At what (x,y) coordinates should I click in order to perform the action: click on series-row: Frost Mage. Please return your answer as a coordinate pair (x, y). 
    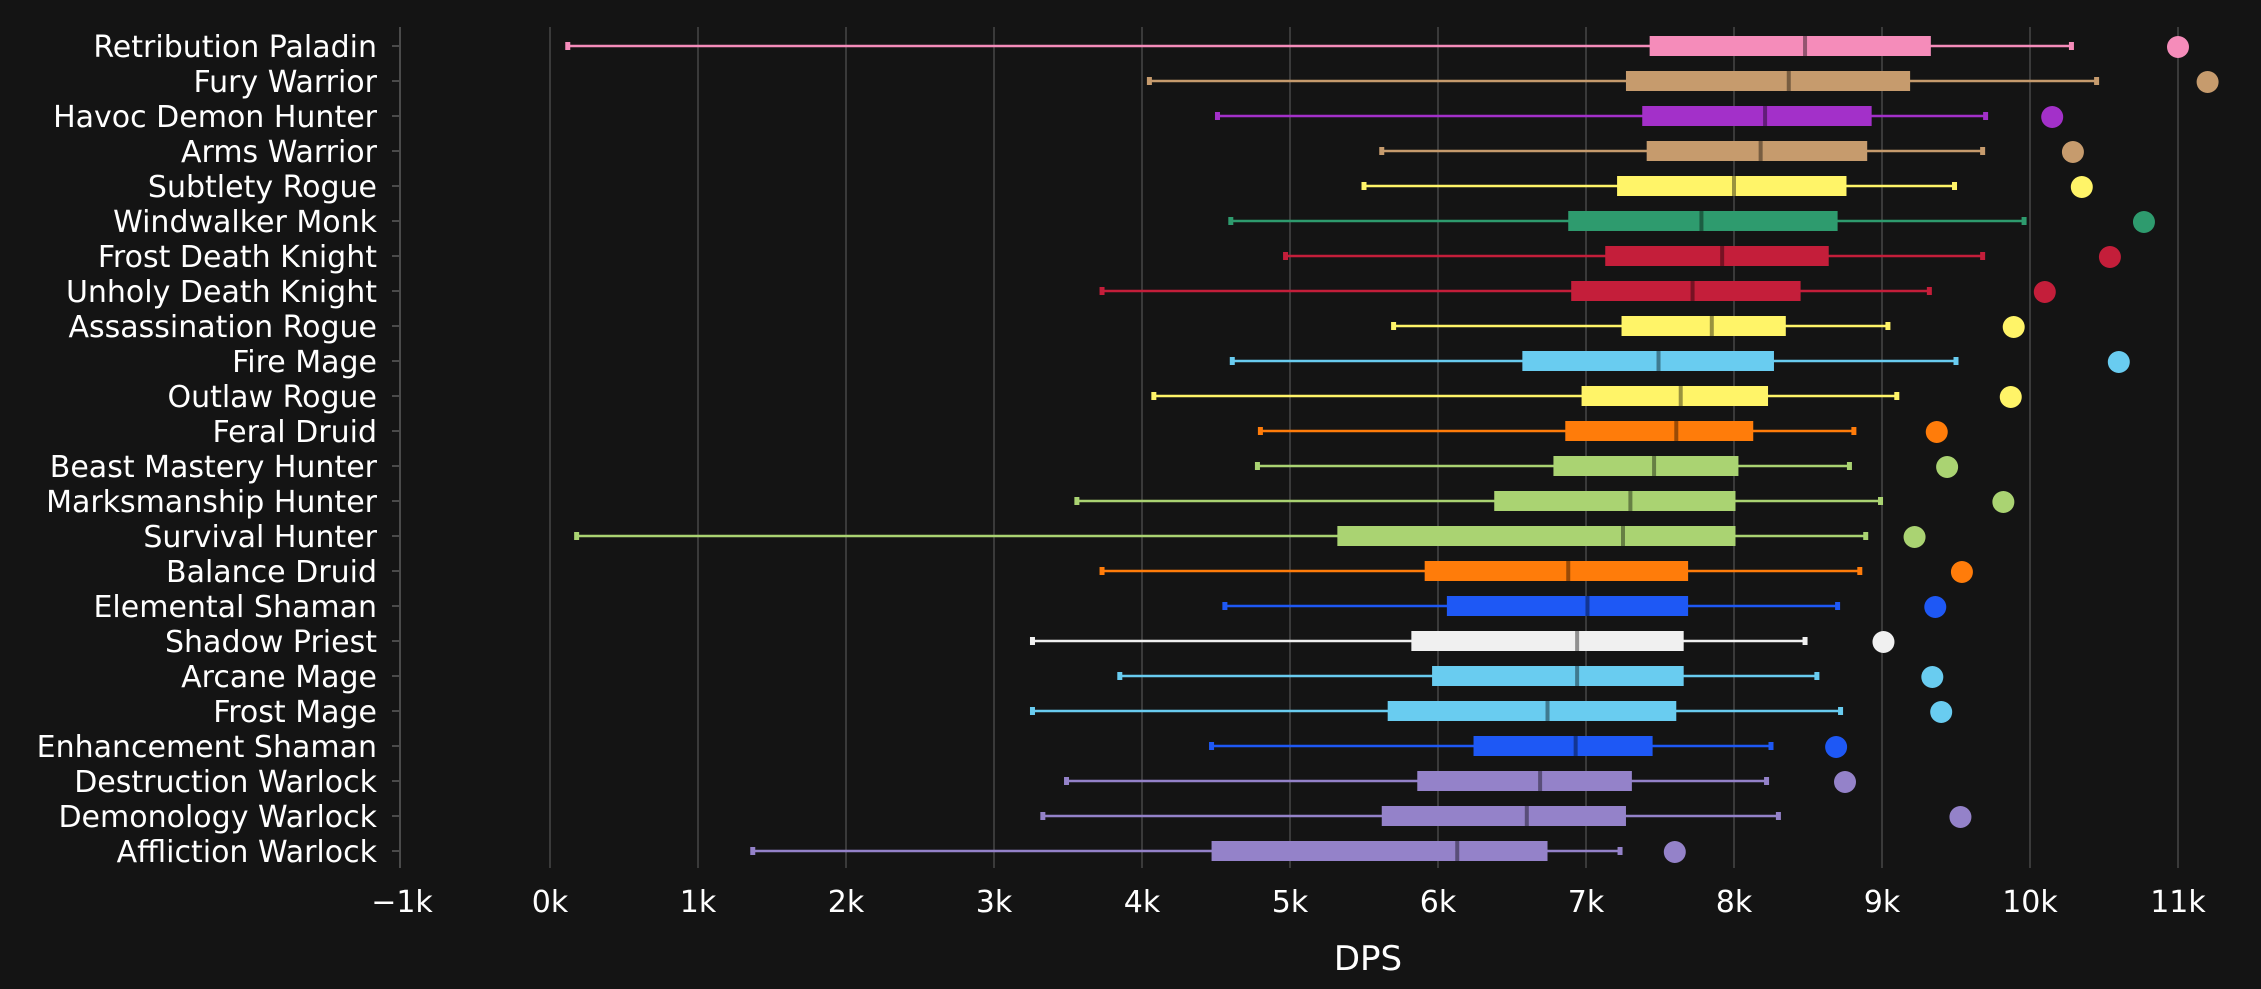
    Looking at the image, I should click on (1083, 712).